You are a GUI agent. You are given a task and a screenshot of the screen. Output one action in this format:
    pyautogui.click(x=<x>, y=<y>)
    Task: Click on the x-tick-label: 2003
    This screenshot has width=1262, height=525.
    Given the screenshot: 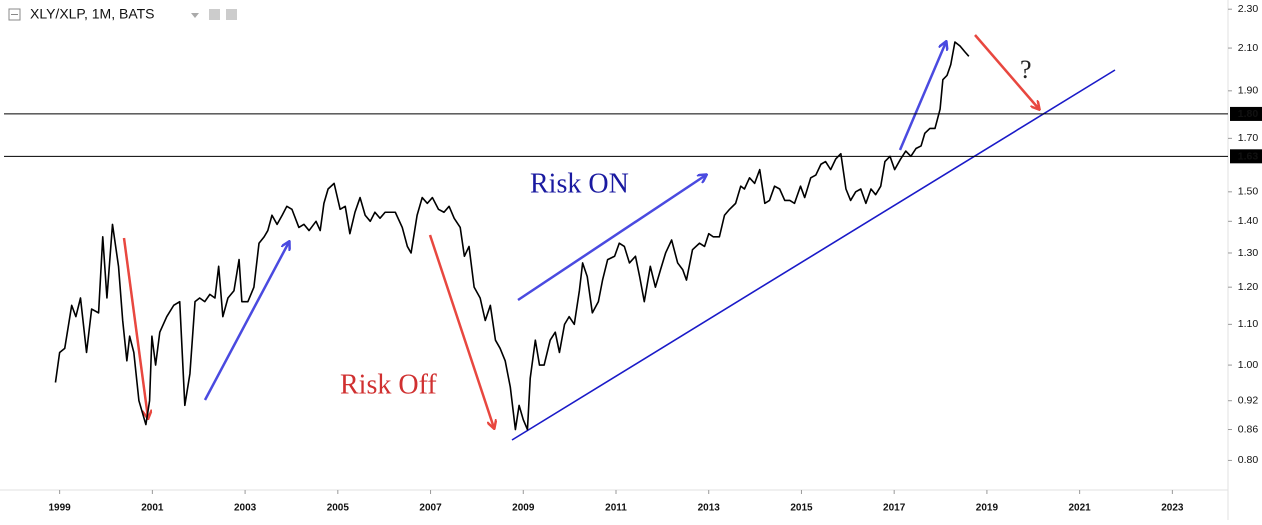 What is the action you would take?
    pyautogui.click(x=245, y=508)
    